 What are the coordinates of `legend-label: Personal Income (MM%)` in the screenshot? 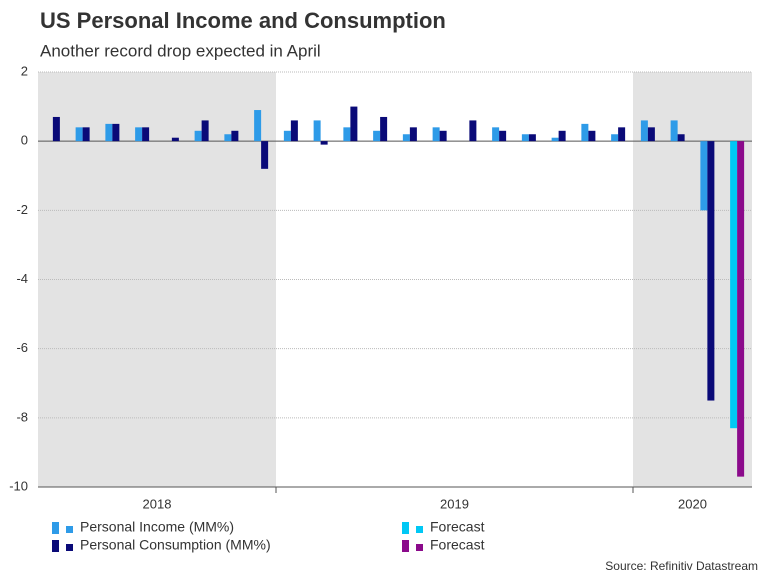 It's located at (157, 527).